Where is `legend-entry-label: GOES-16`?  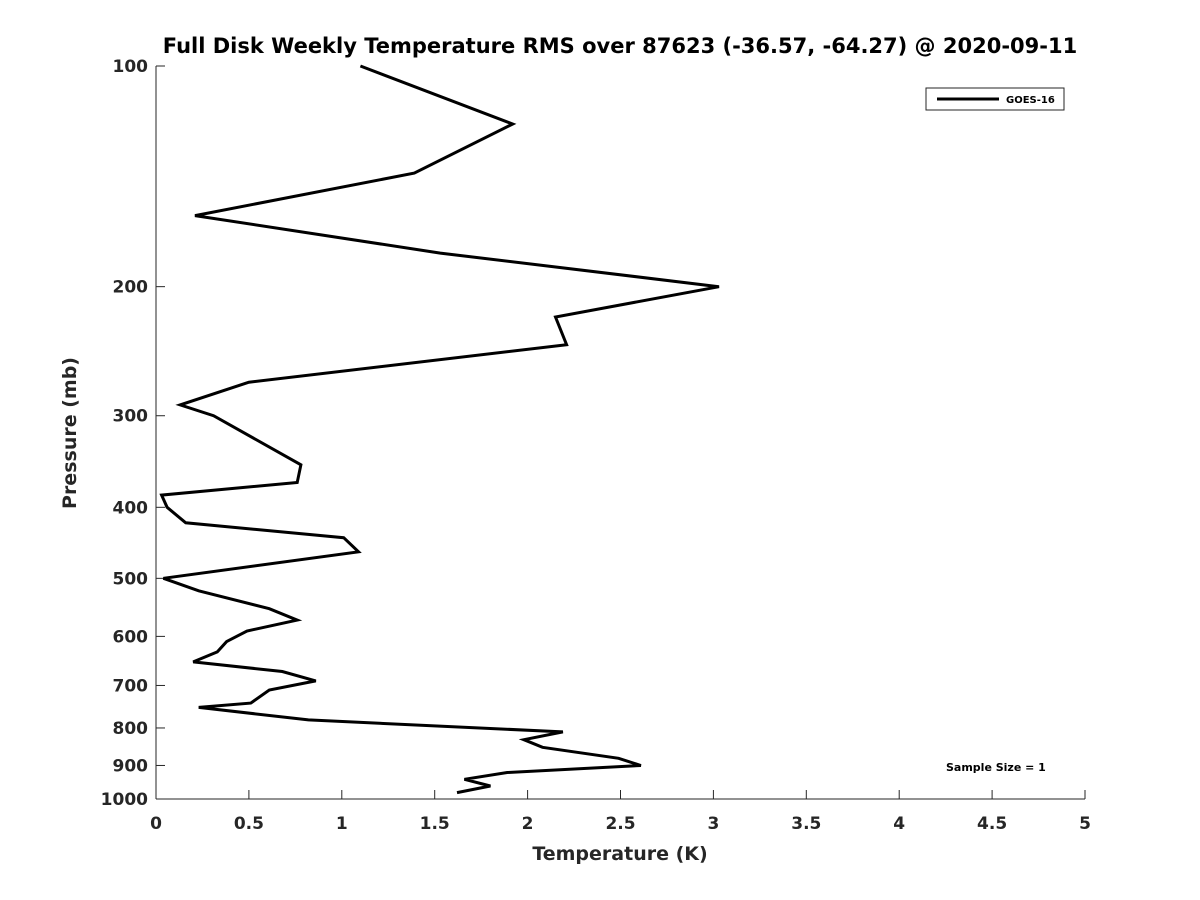
legend-entry-label: GOES-16 is located at coordinates (1030, 100).